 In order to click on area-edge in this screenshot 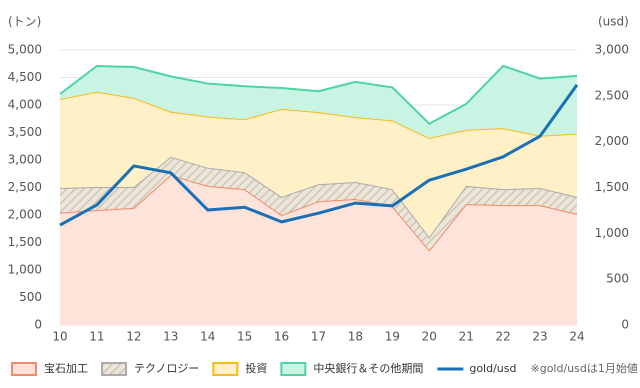, I will do `click(318, 94)`.